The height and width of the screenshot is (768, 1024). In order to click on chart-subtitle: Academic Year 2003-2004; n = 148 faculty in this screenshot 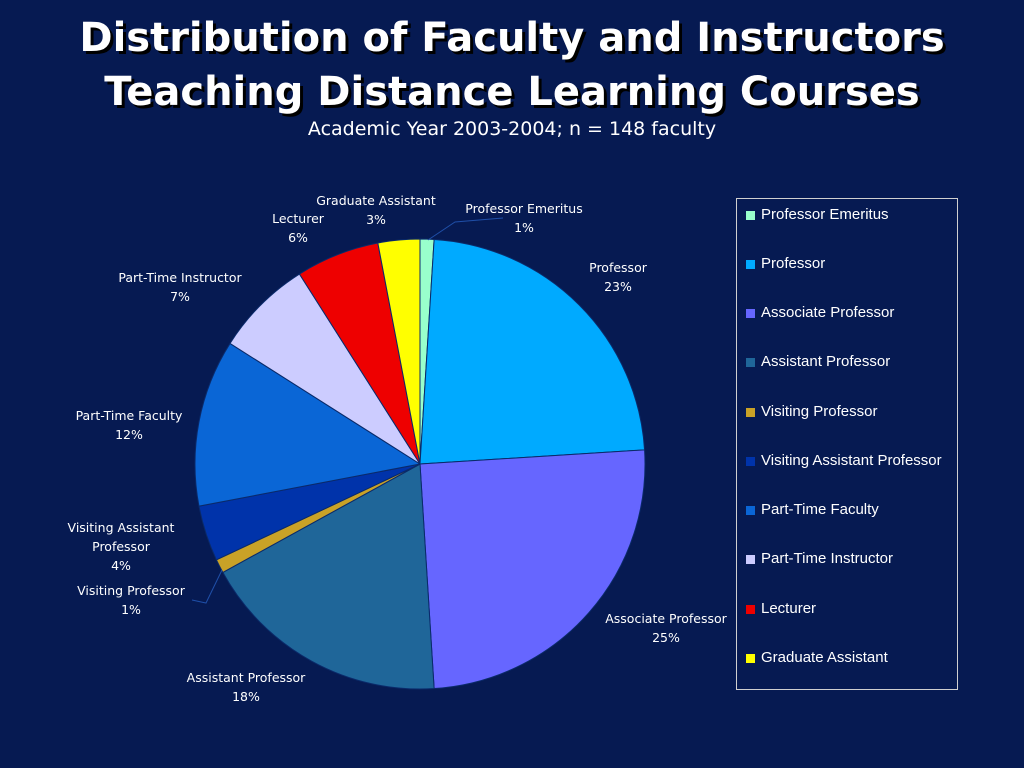, I will do `click(512, 129)`.